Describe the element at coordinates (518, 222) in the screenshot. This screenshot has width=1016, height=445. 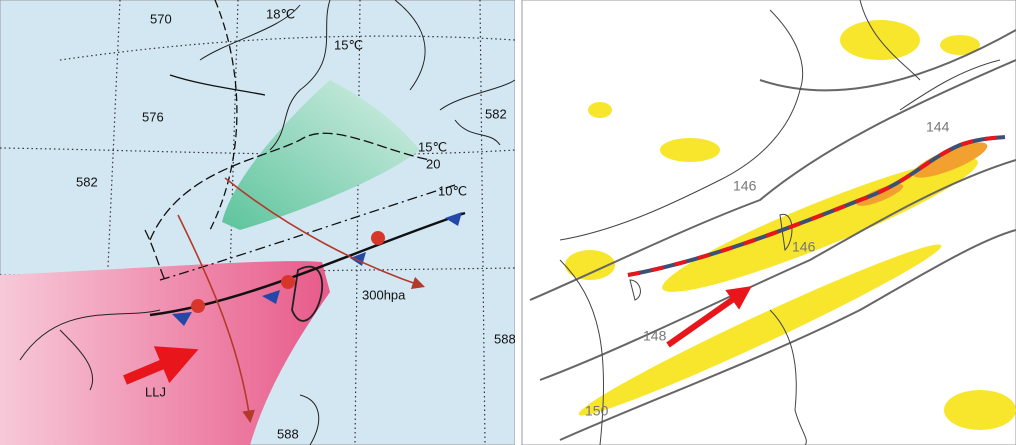
I see `divider` at that location.